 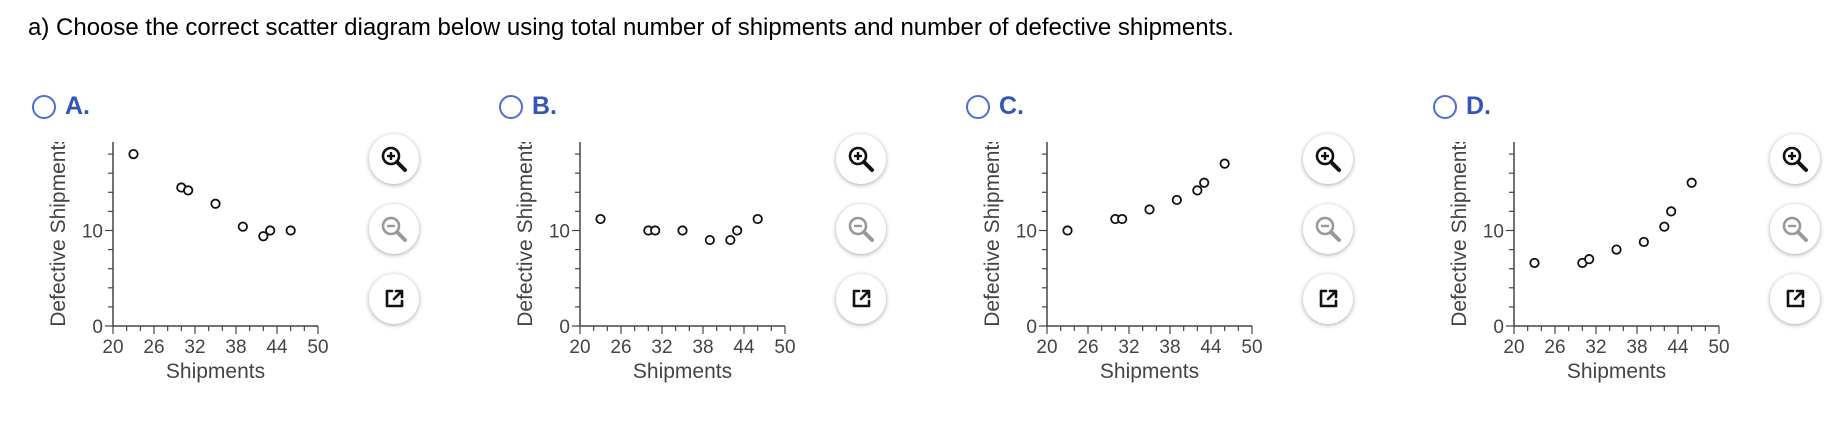 I want to click on option-label: D., so click(x=1478, y=106).